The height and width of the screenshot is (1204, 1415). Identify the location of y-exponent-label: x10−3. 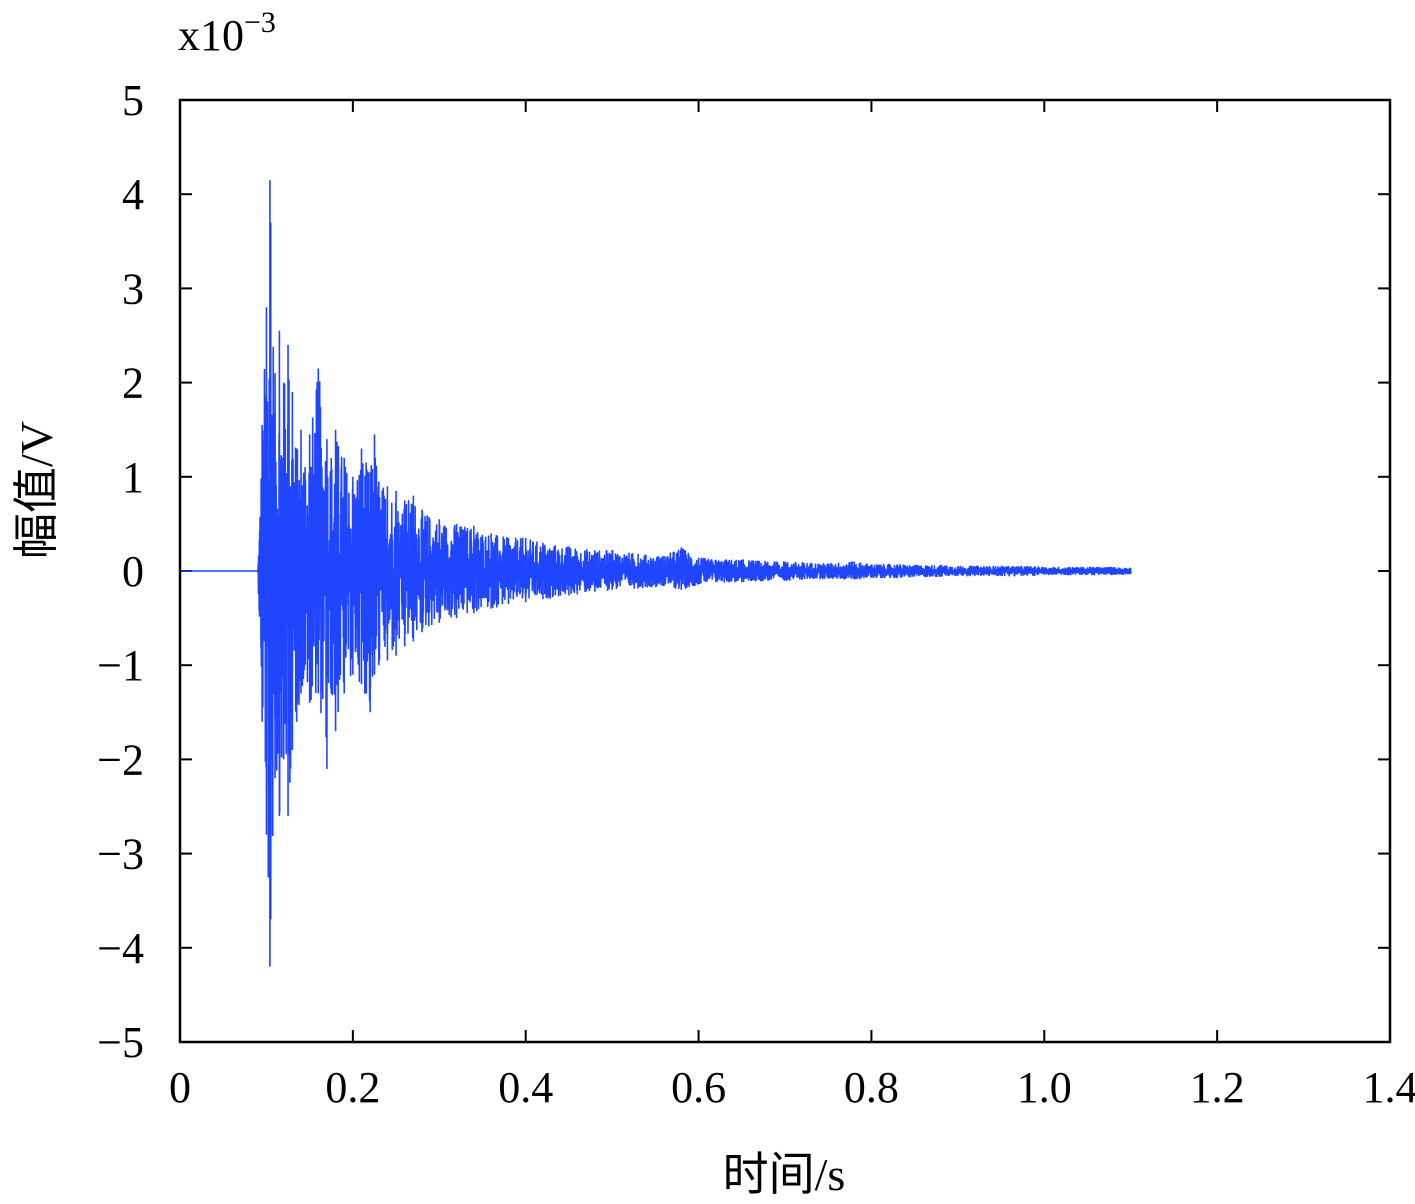
(227, 33).